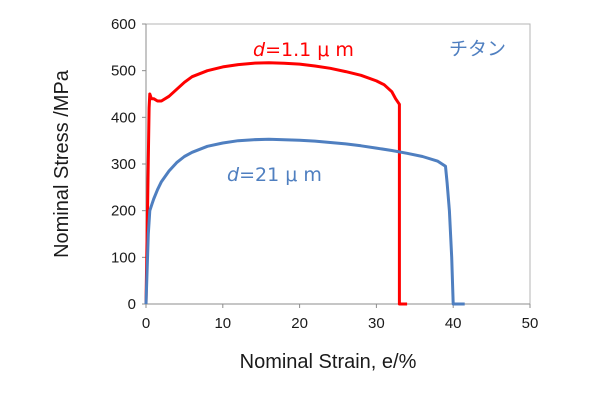 Image resolution: width=590 pixels, height=400 pixels. What do you see at coordinates (328, 362) in the screenshot?
I see `x-axis-title: Nominal Strain, e/%` at bounding box center [328, 362].